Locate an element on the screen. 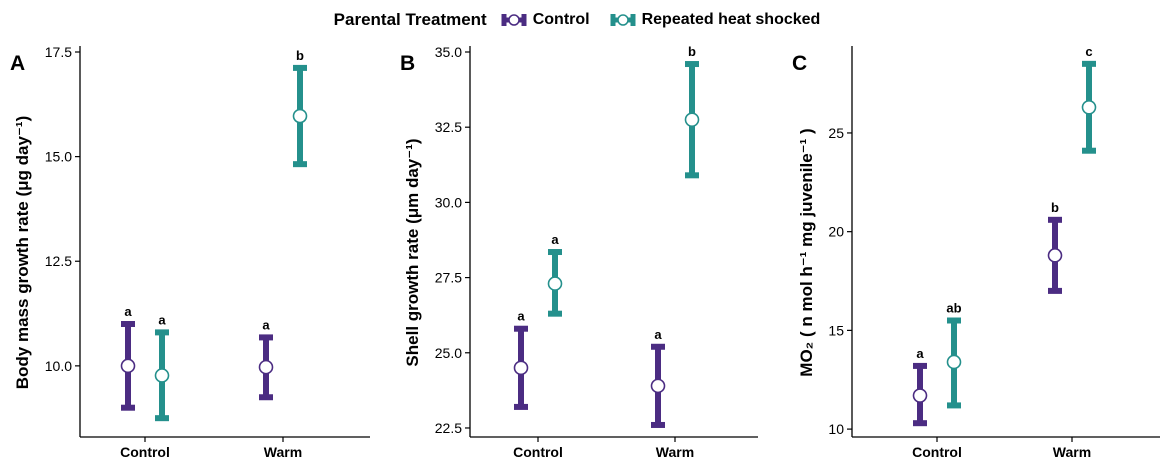 The image size is (1164, 459). legend-key-heat-shocked-icon is located at coordinates (623, 20).